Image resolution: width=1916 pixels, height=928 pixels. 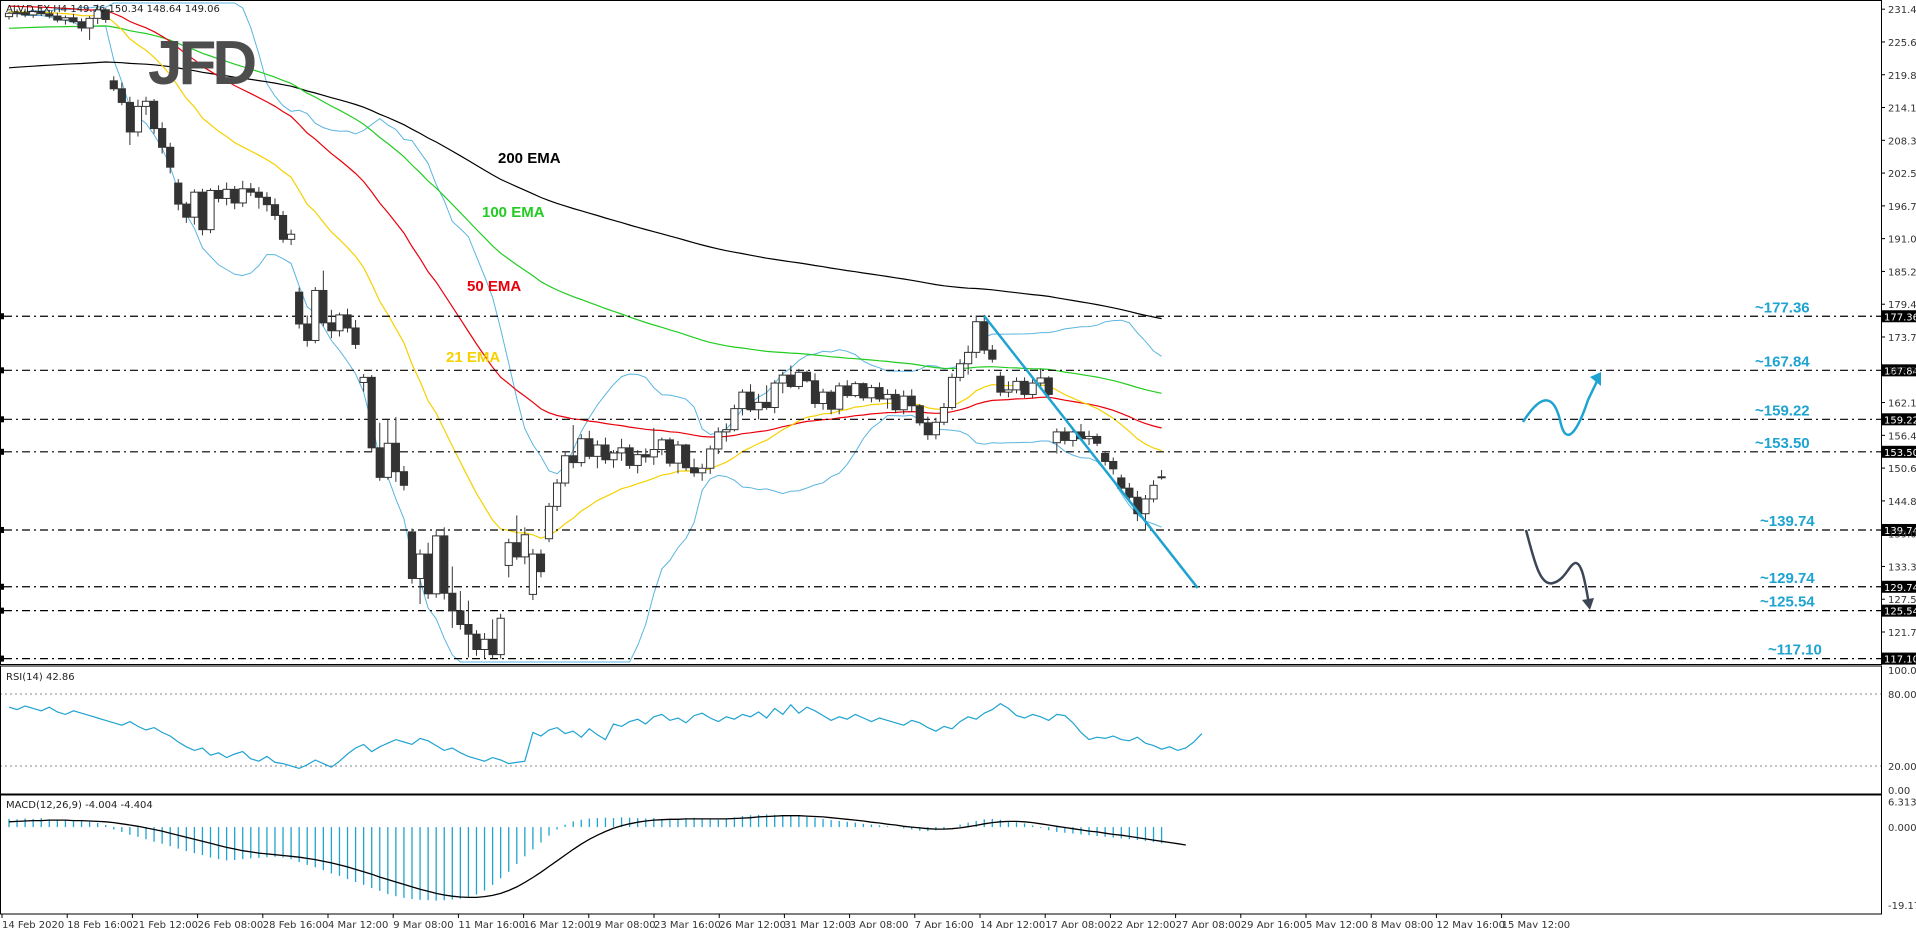 What do you see at coordinates (958, 731) in the screenshot?
I see `rsi-panel: 100.00 80.00 20.00 0.00` at bounding box center [958, 731].